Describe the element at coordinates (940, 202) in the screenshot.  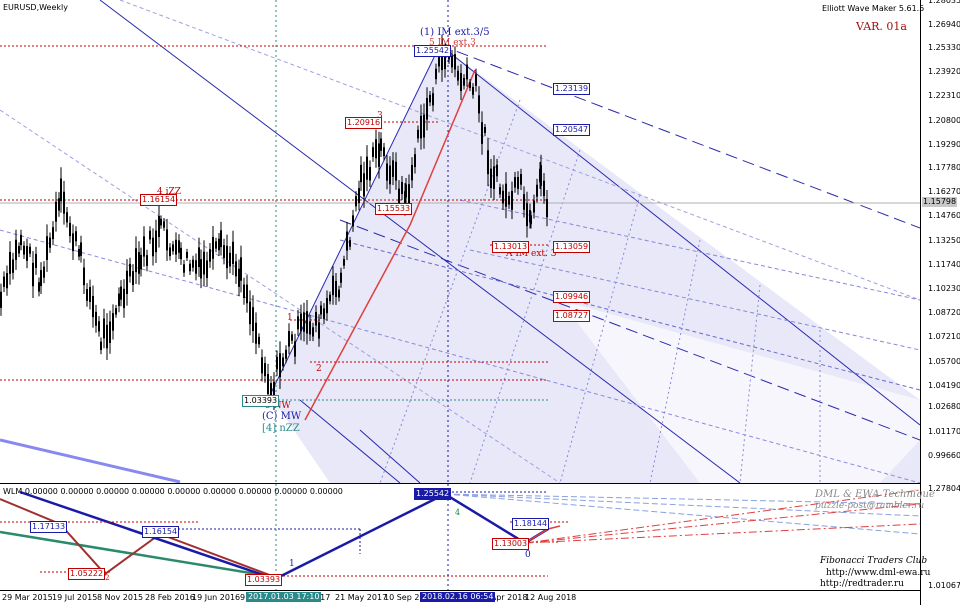
I see `current-price-tag: 1.15798` at that location.